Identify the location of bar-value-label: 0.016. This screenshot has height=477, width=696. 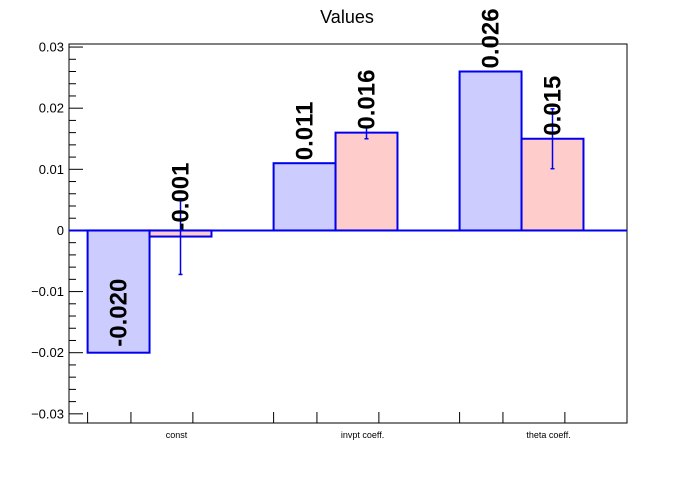
(367, 100).